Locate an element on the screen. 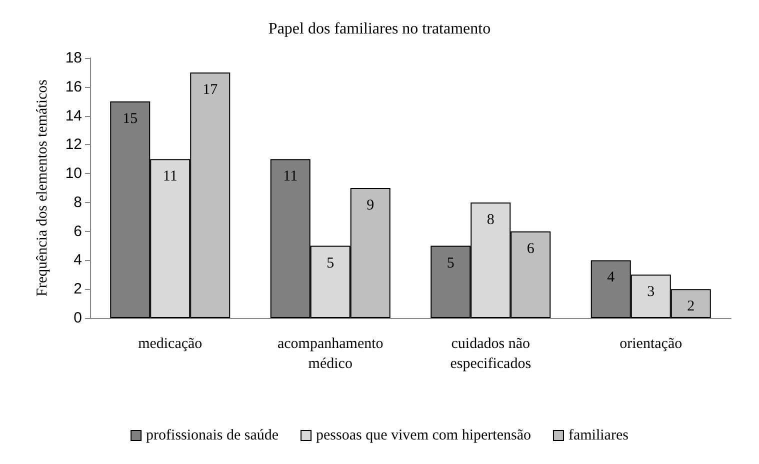 The height and width of the screenshot is (464, 759). x-tick-label: cuidados não especificados is located at coordinates (491, 354).